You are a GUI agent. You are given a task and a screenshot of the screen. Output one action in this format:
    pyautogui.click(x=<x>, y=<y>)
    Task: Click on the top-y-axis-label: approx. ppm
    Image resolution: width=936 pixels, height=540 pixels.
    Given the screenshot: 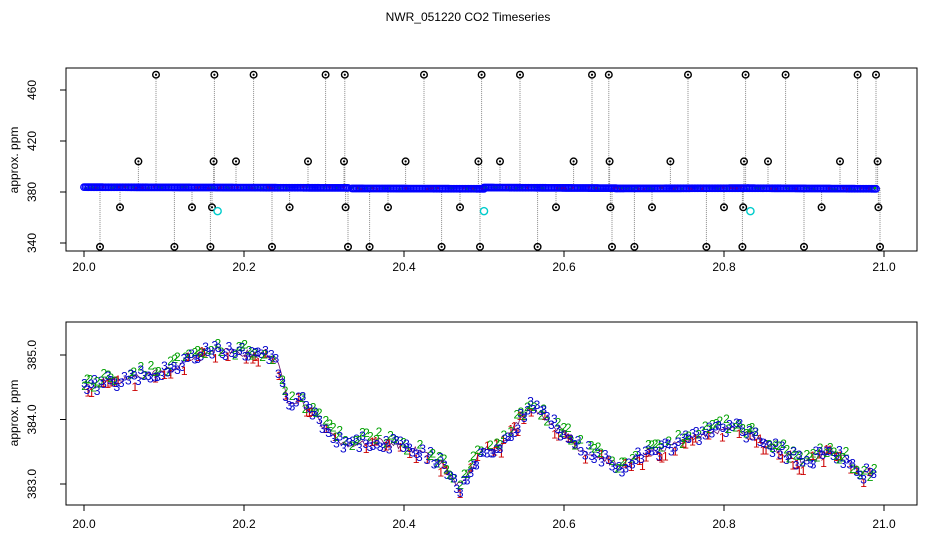 What is the action you would take?
    pyautogui.click(x=14, y=160)
    